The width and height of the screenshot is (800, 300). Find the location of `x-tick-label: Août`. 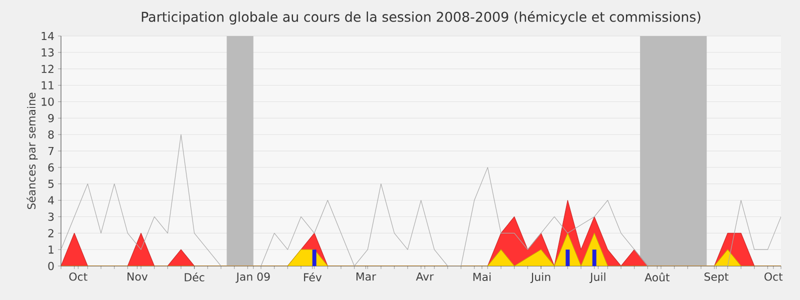

x-tick-label: Août is located at coordinates (657, 277).